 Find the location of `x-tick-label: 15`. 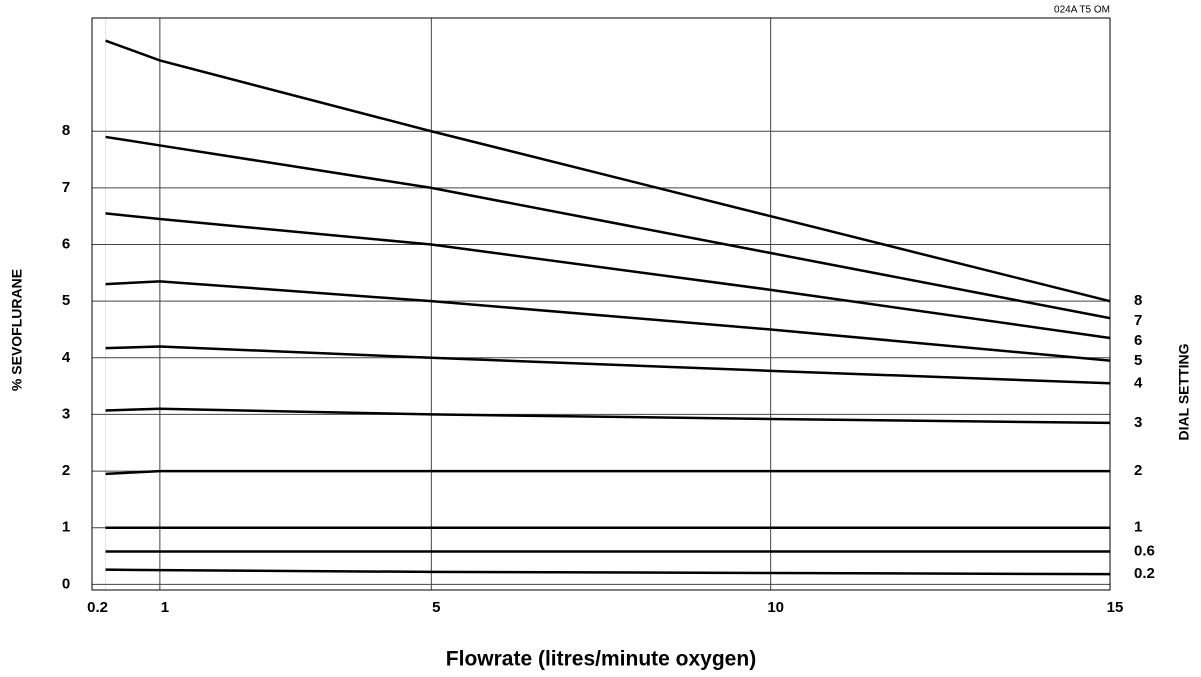

x-tick-label: 15 is located at coordinates (1115, 607).